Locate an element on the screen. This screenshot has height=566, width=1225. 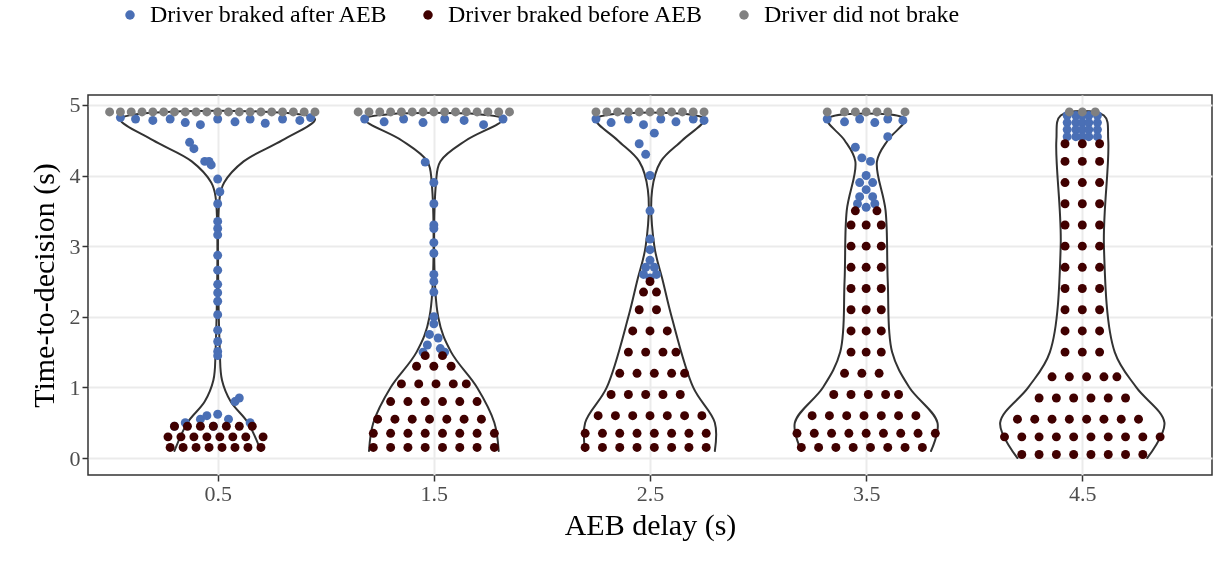
x-tick-label: 0.5 is located at coordinates (218, 493).